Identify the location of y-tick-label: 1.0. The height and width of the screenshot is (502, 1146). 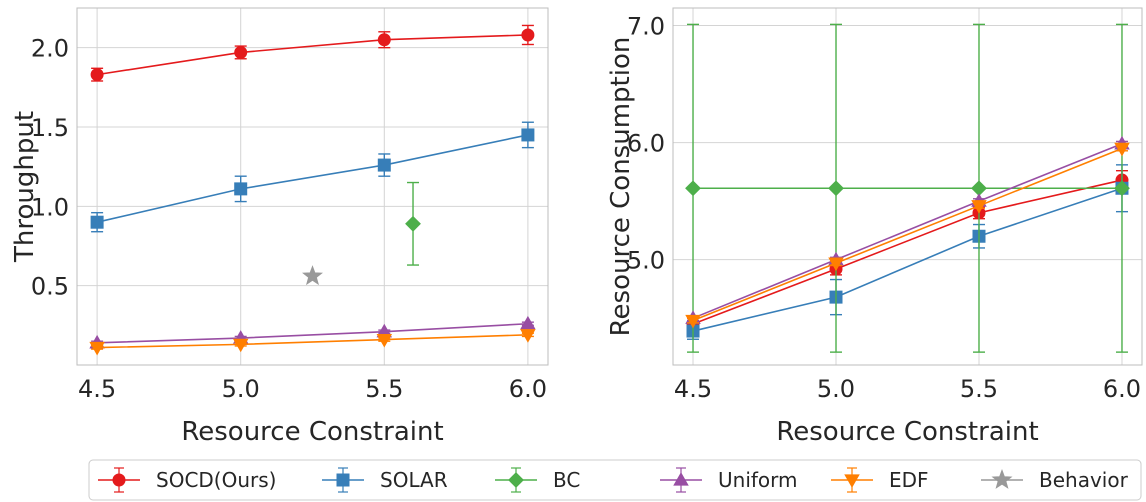
(50, 207).